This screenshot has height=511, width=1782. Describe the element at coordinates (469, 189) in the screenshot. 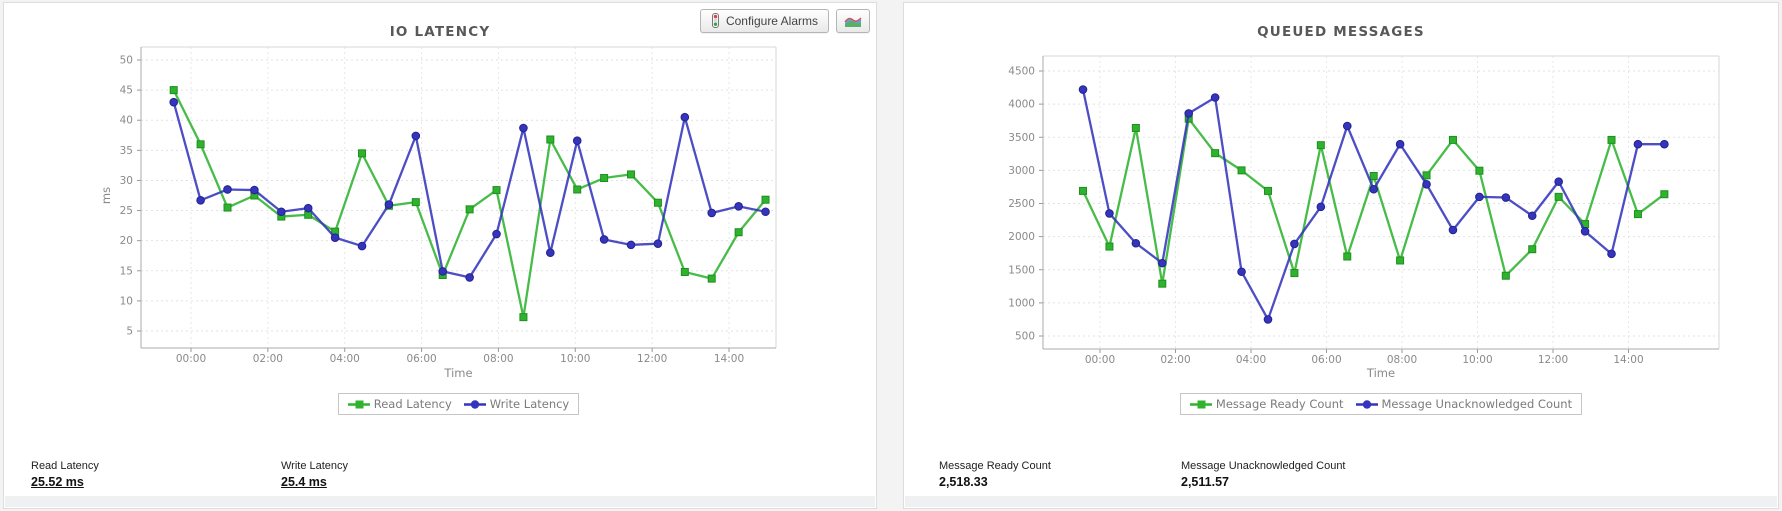

I see `series-markers-write-latency` at that location.